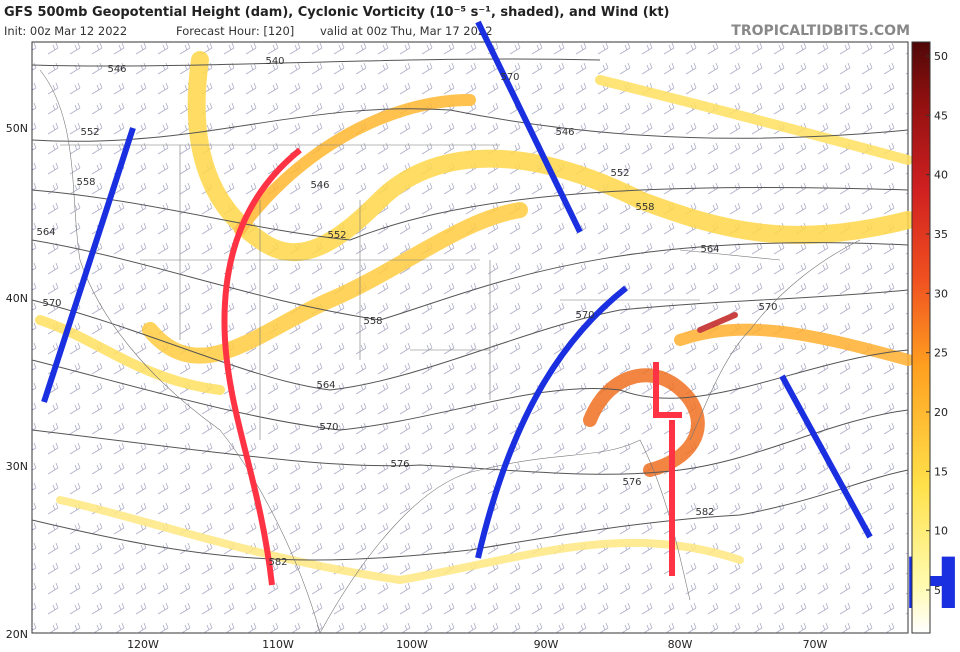  Describe the element at coordinates (820, 31) in the screenshot. I see `source: TROPICALTIDBITS.COM` at that location.